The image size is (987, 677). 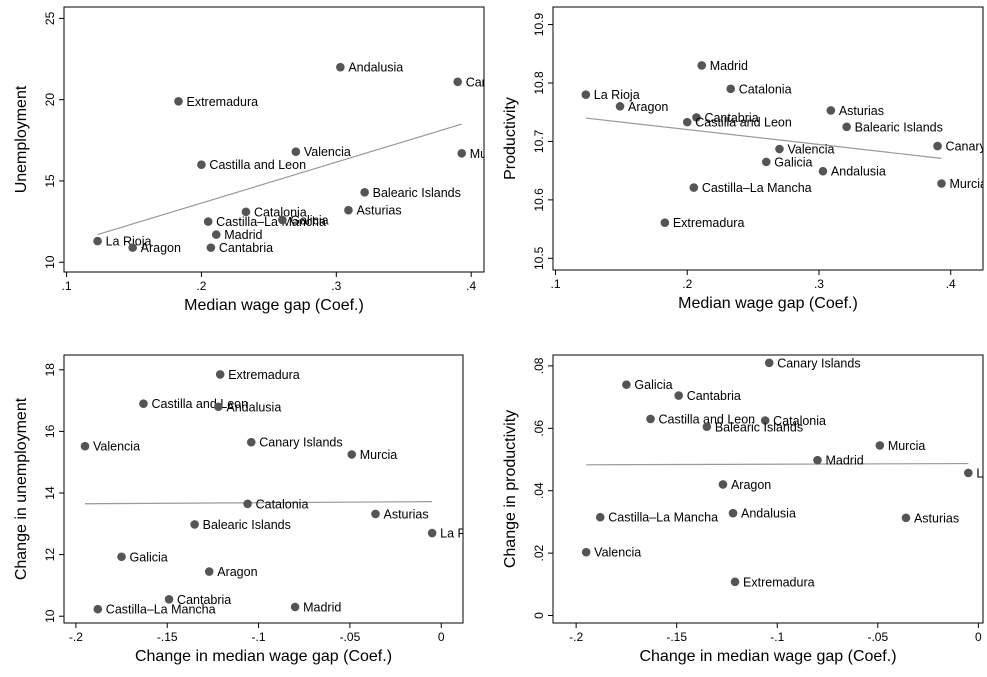 I want to click on point-label-la-rioja: La Rioja, so click(x=981, y=473).